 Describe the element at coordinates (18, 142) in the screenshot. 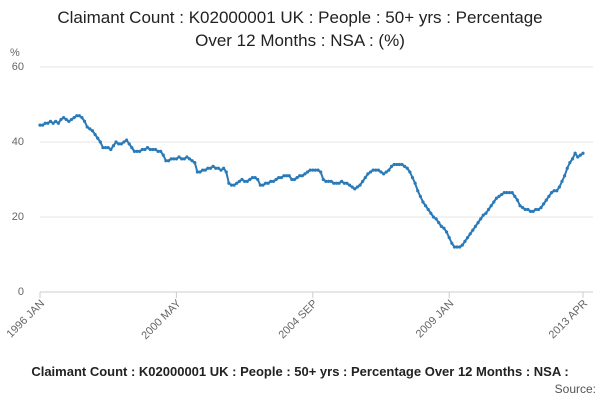

I see `y-tick-label: 40` at that location.